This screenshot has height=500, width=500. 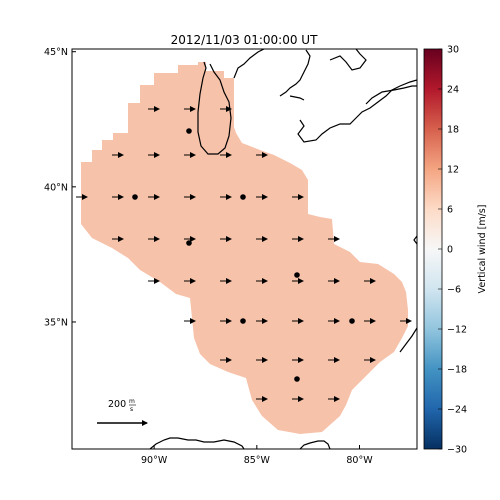 What do you see at coordinates (457, 330) in the screenshot?
I see `colorbar-tick-label: −12` at bounding box center [457, 330].